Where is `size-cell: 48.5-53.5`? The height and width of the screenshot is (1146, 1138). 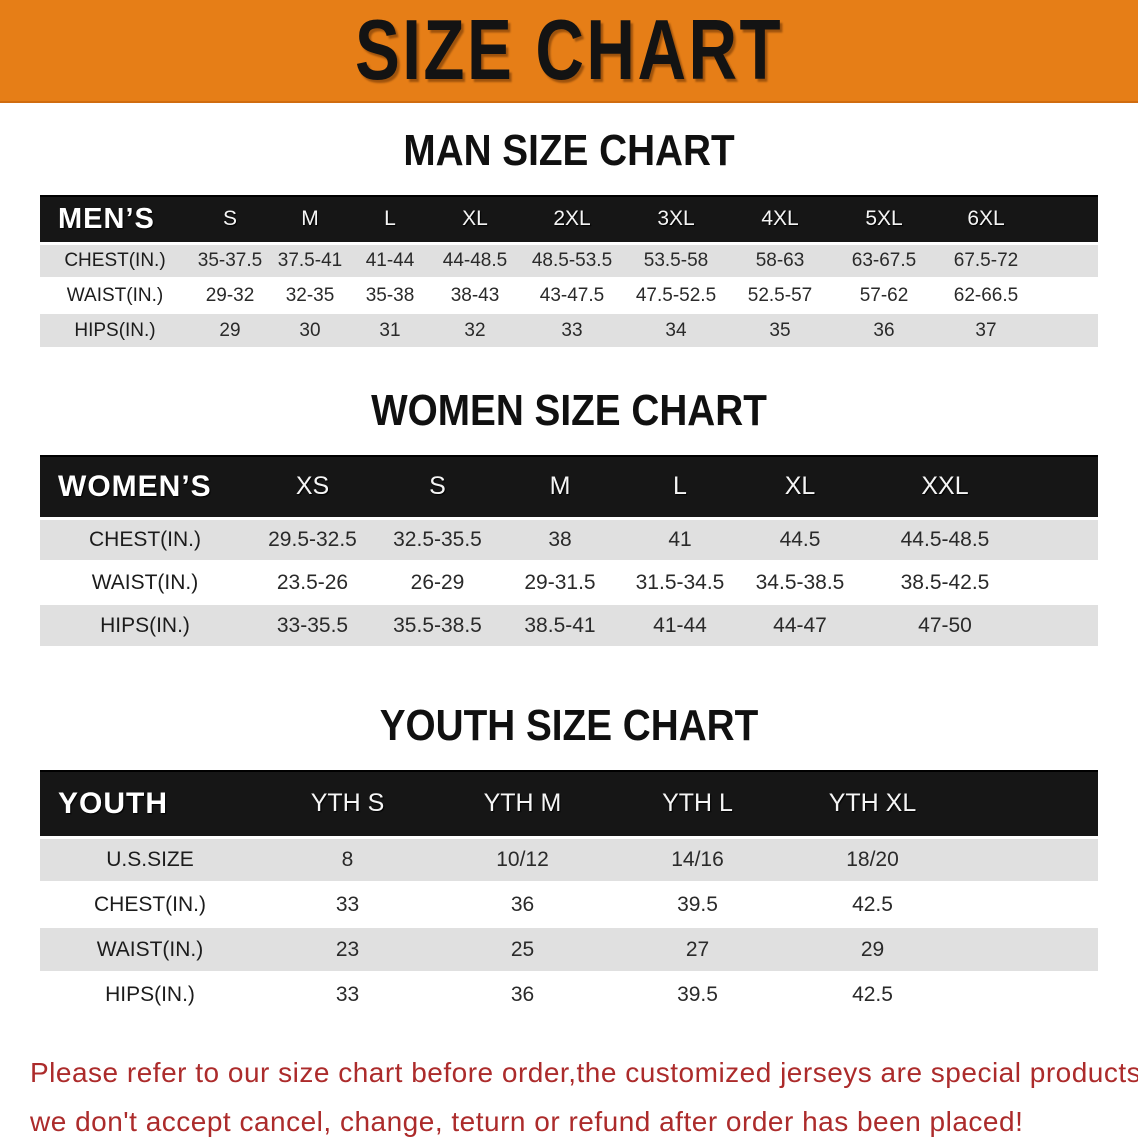
size-cell: 48.5-53.5 is located at coordinates (572, 260).